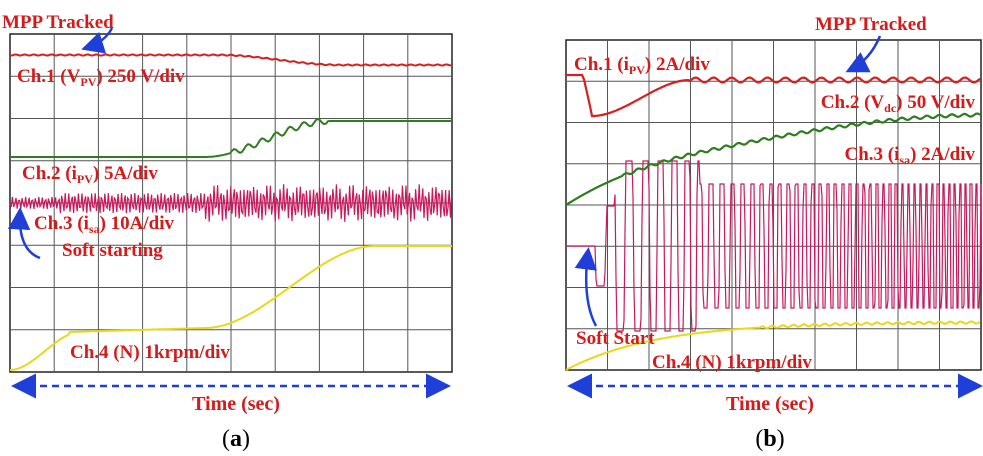 The image size is (983, 456). I want to click on panel-b-caption: (b), so click(769, 439).